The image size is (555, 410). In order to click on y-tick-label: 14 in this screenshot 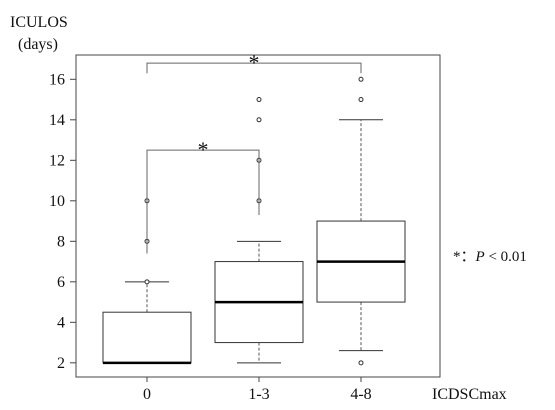, I will do `click(57, 120)`.